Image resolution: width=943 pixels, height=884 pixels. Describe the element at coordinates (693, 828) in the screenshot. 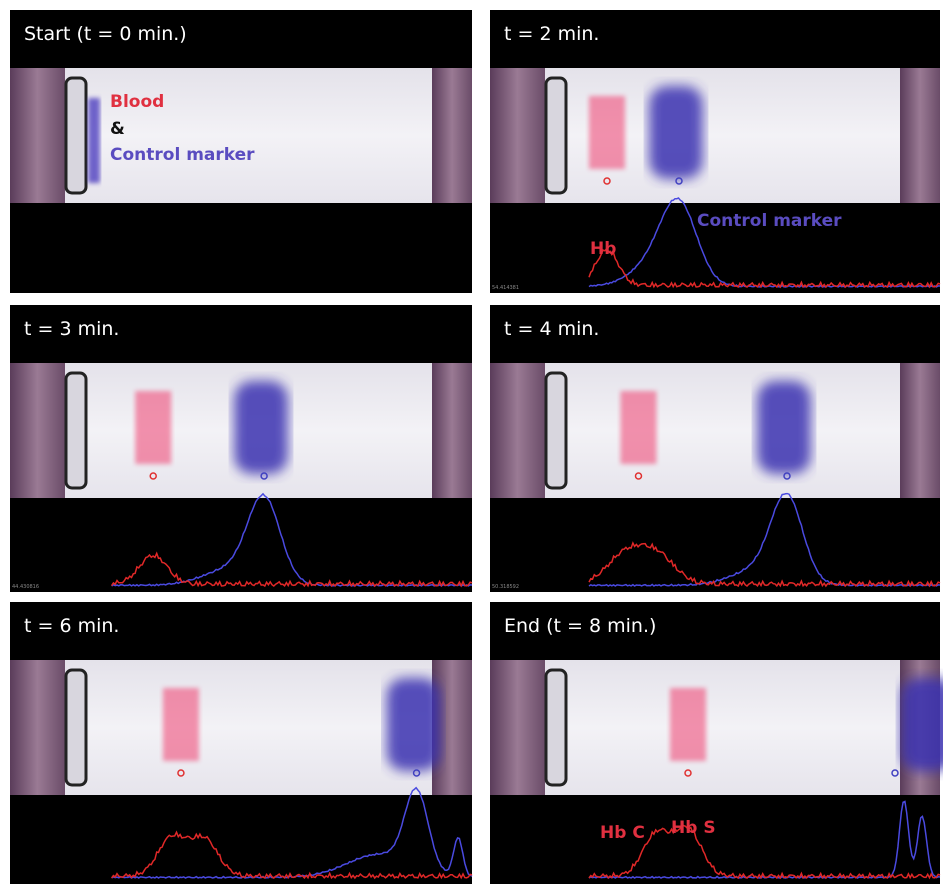

I see `annotation: Hb S` at that location.